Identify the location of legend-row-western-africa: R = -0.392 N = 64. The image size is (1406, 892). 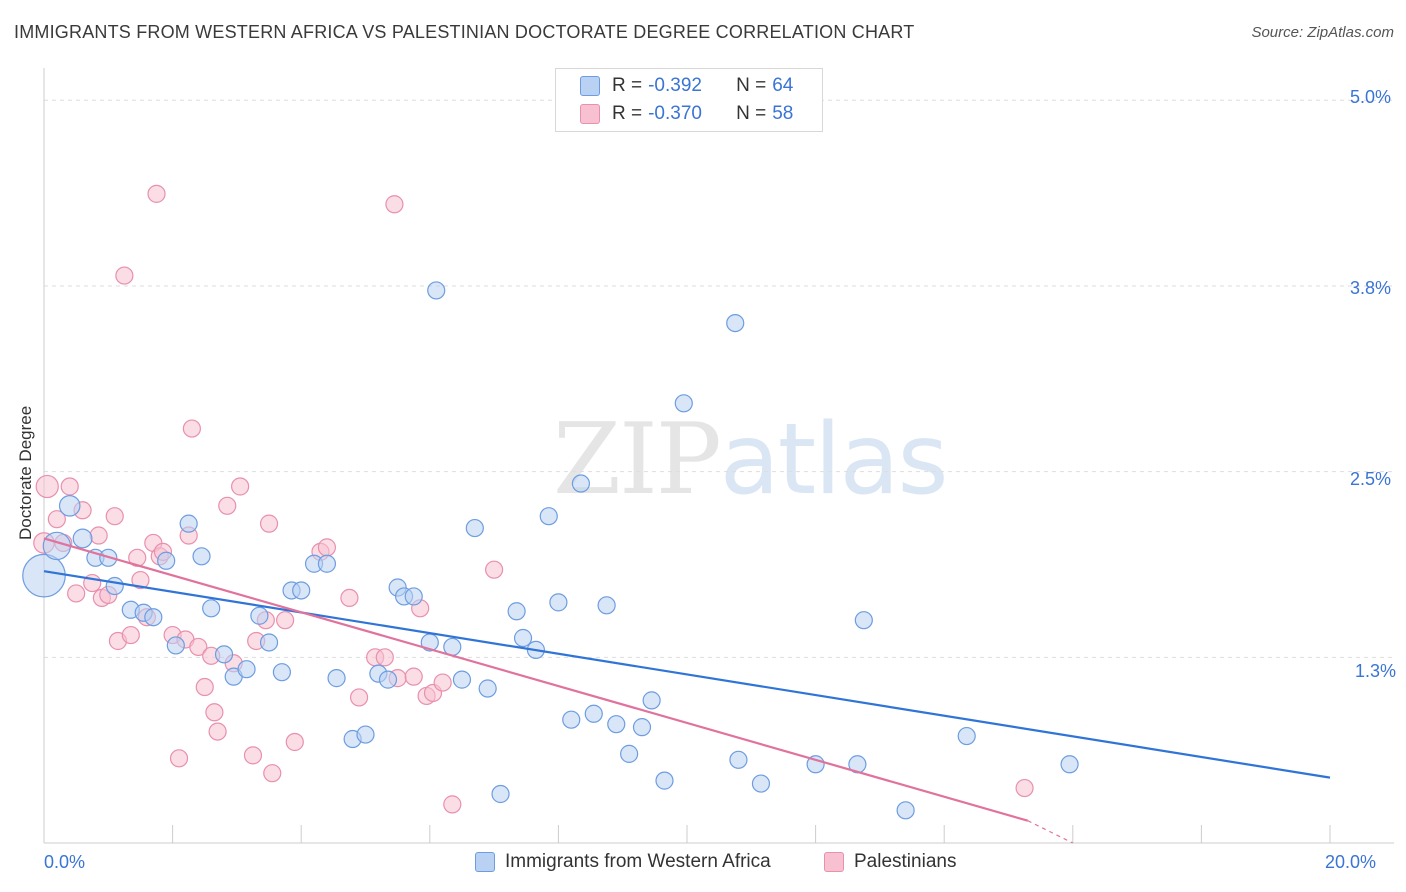
(686, 86).